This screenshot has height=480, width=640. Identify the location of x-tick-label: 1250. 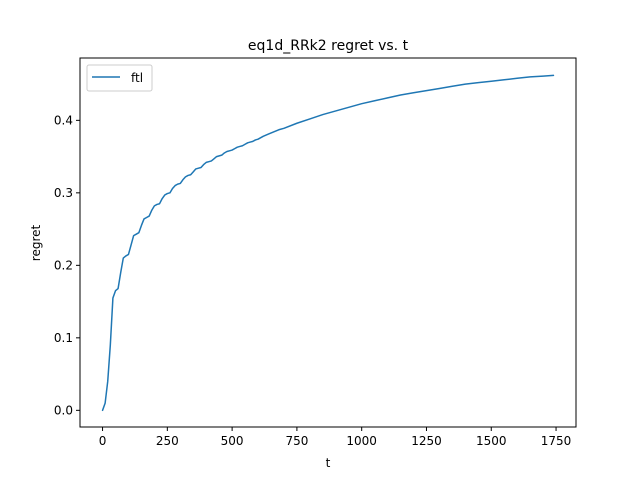
(426, 441).